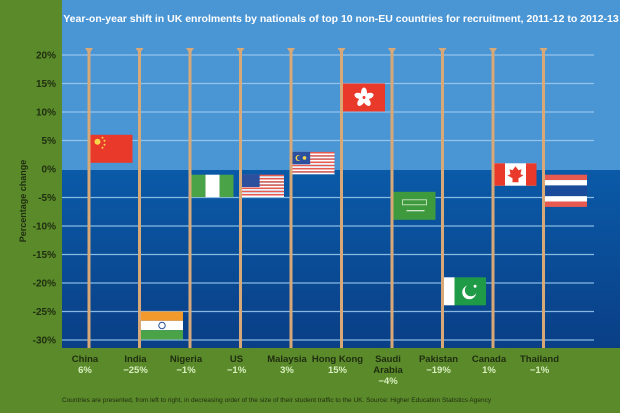  Describe the element at coordinates (186, 359) in the screenshot. I see `category-label: Nigeria` at that location.